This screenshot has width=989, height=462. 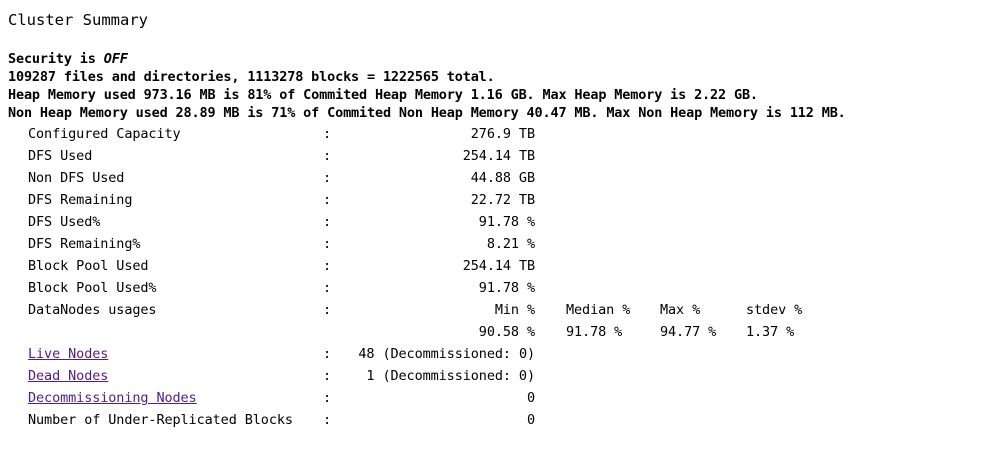 What do you see at coordinates (680, 310) in the screenshot?
I see `usage-header-max: Max %` at bounding box center [680, 310].